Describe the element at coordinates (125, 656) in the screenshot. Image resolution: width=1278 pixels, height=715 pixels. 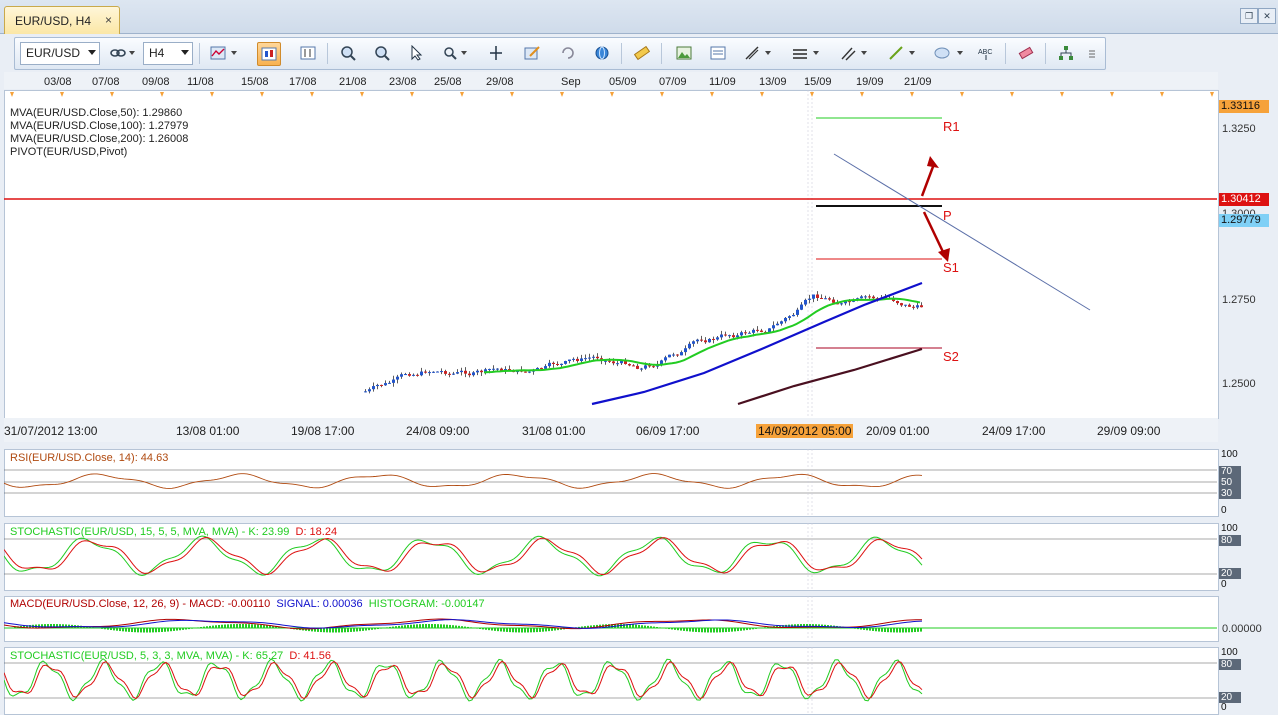
I see `stochastic-2-title: STOCHASTIC(EUR/USD, 5, 3, 3, MVA, MVA) -` at that location.